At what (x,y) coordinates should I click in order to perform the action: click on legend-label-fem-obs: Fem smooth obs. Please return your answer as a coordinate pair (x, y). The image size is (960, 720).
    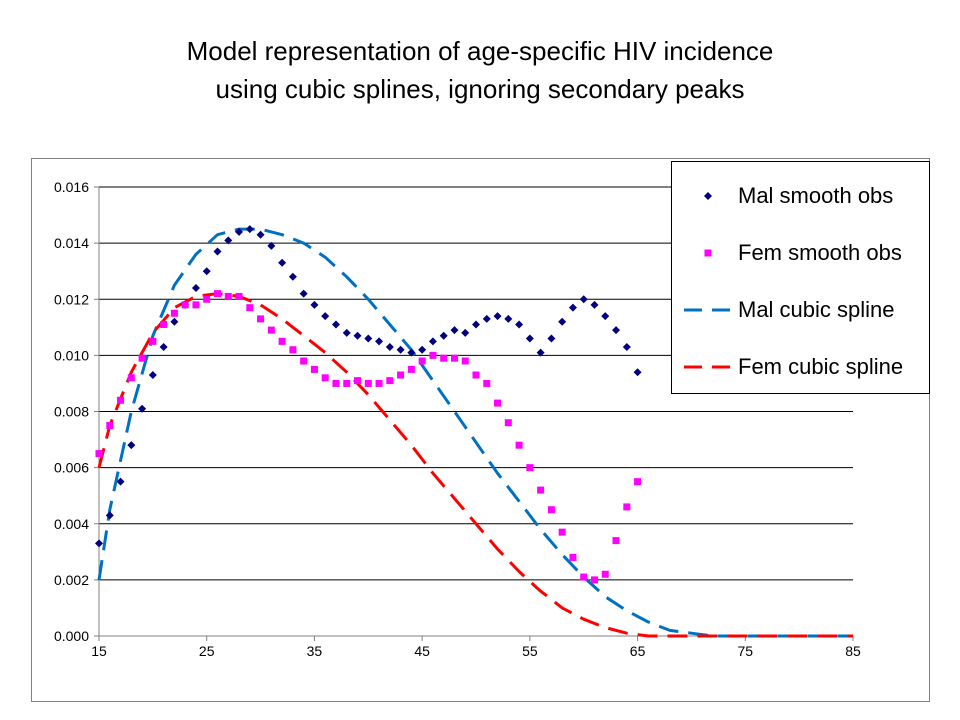
    Looking at the image, I should click on (820, 252).